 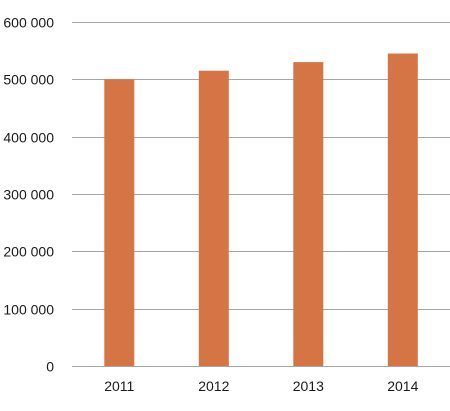 I want to click on y-tick-label-3: 300 000, so click(x=28, y=195).